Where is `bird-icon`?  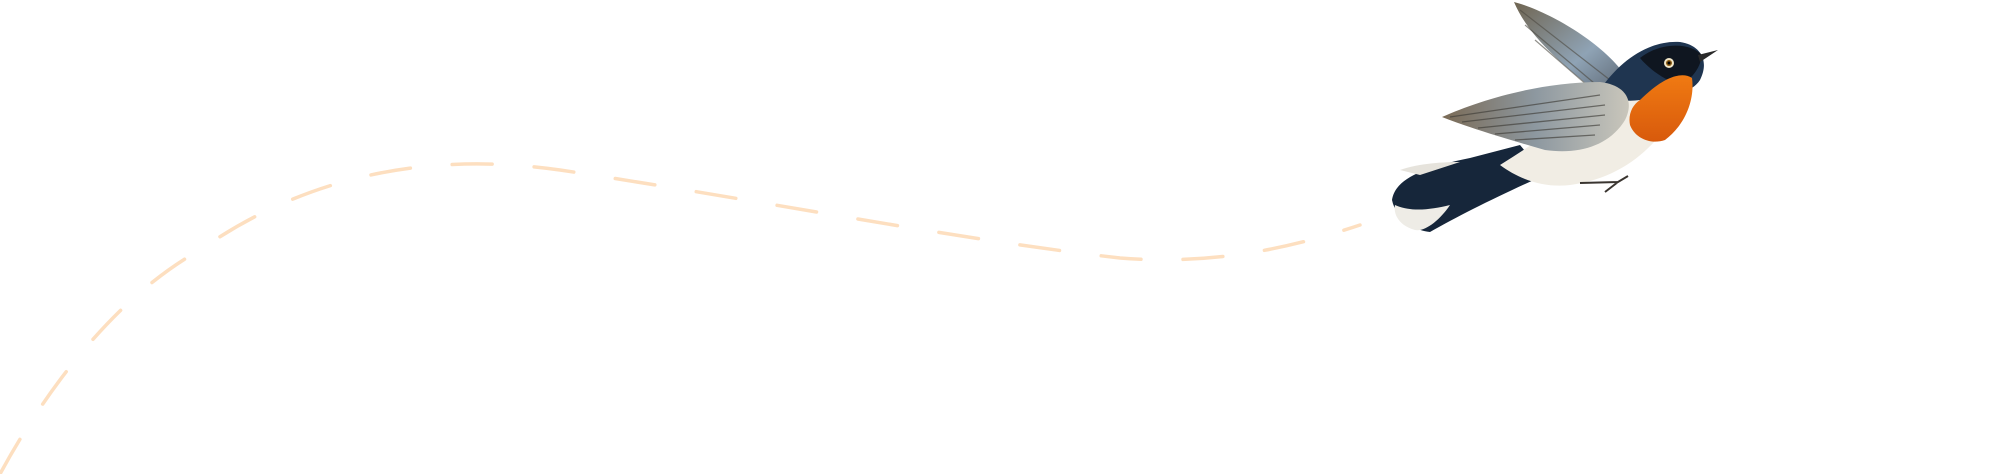
bird-icon is located at coordinates (1555, 117).